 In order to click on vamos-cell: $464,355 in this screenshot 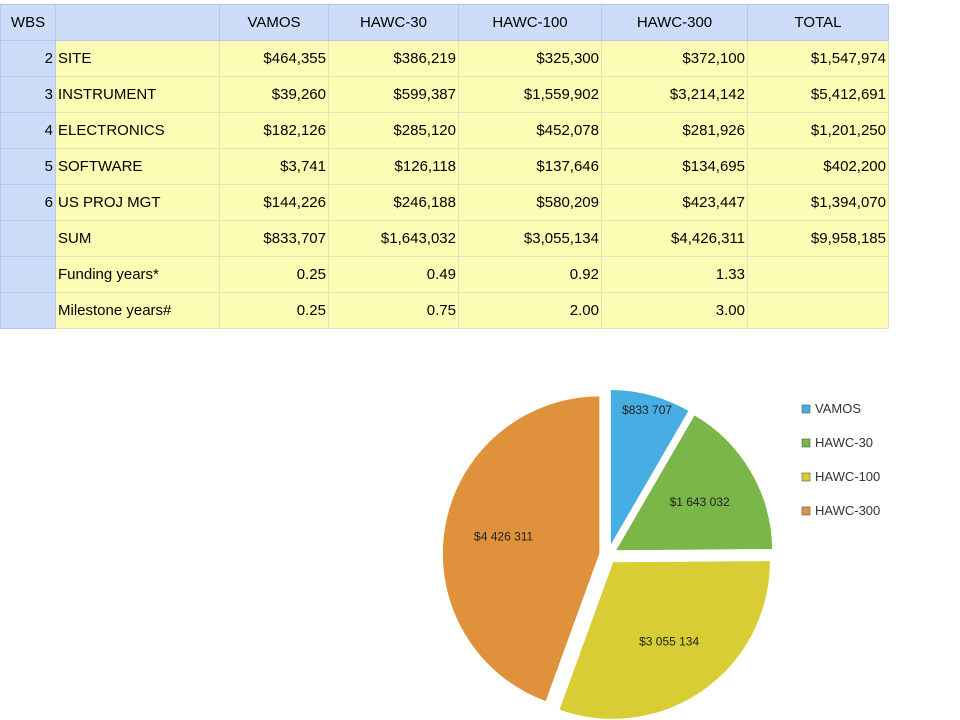, I will do `click(274, 58)`.